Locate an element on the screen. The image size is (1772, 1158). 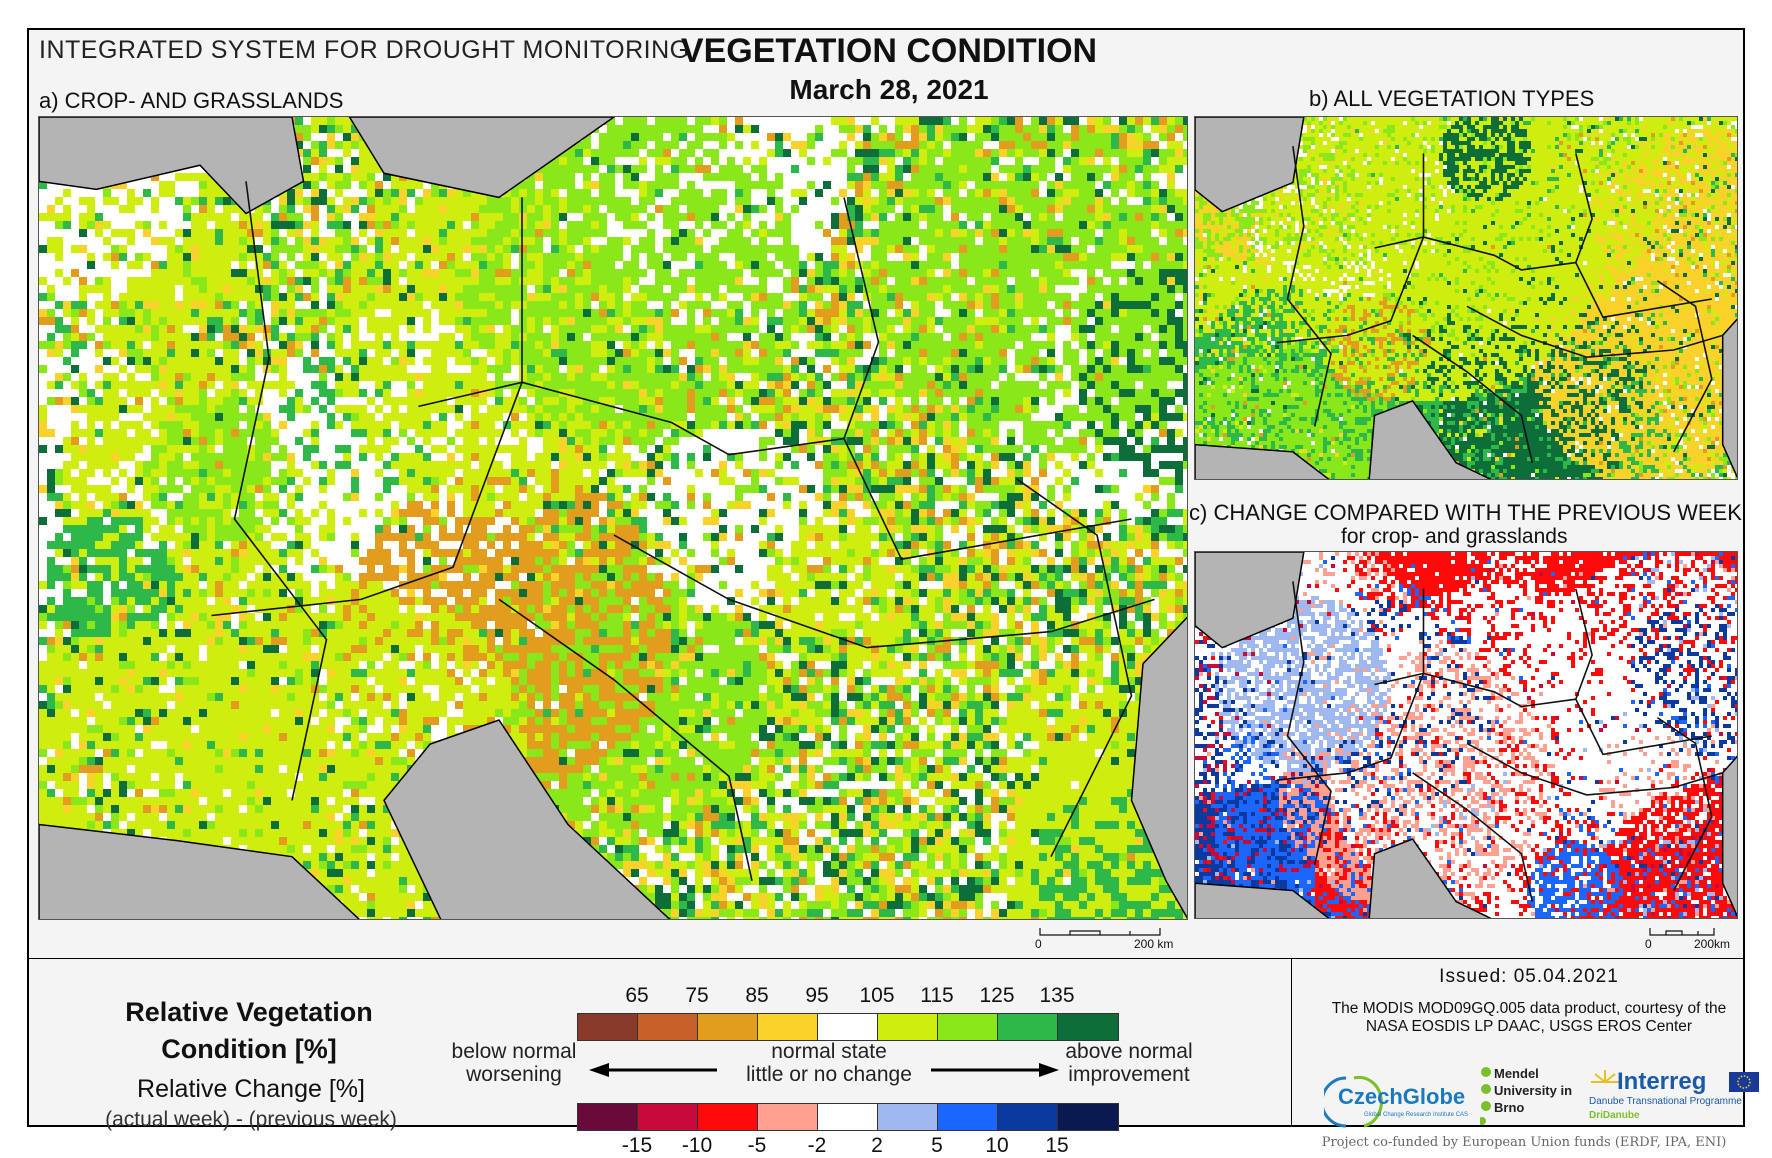
rcTicks-5: 5 is located at coordinates (937, 1146).